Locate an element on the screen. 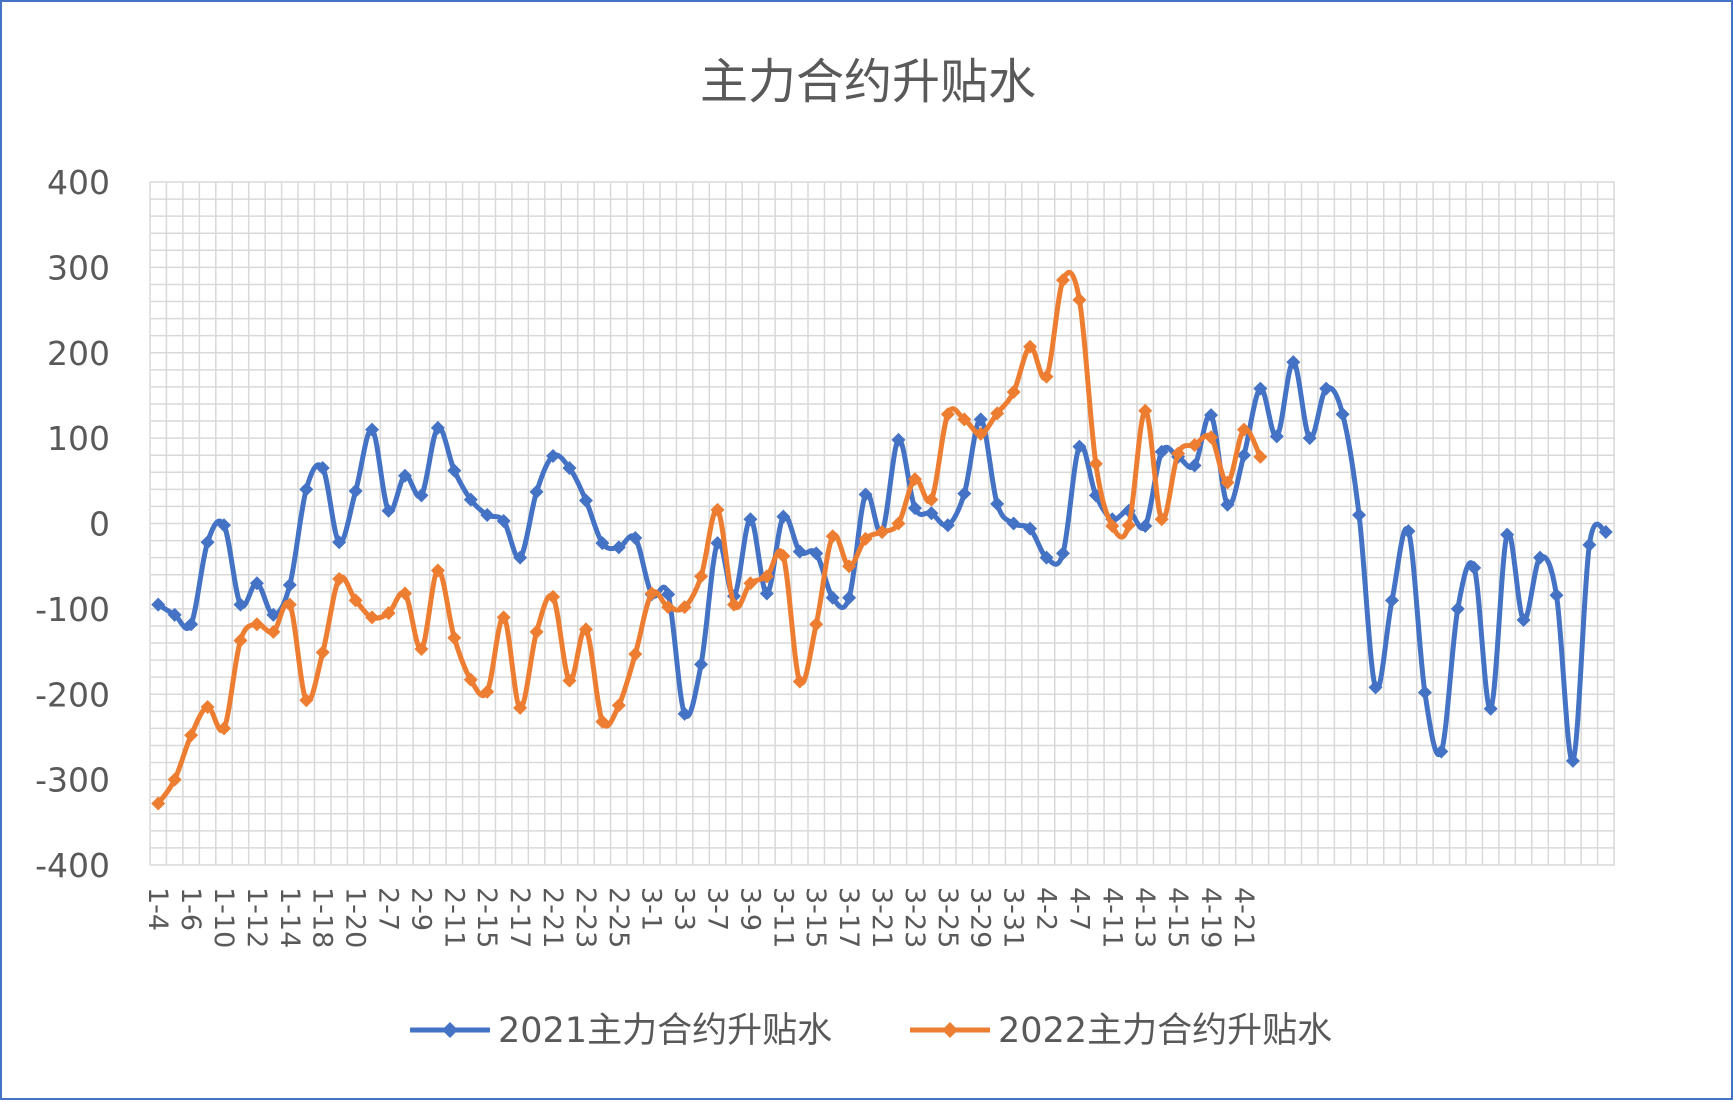 Image resolution: width=1733 pixels, height=1102 pixels. x-tick-label: 3-29 is located at coordinates (980, 917).